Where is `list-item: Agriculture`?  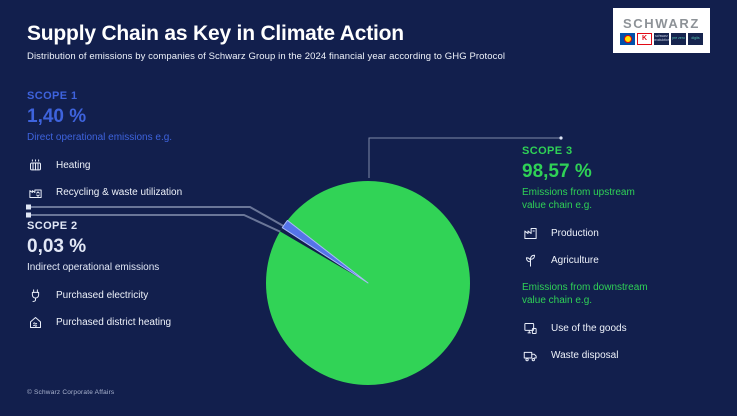 list-item: Agriculture is located at coordinates (622, 260).